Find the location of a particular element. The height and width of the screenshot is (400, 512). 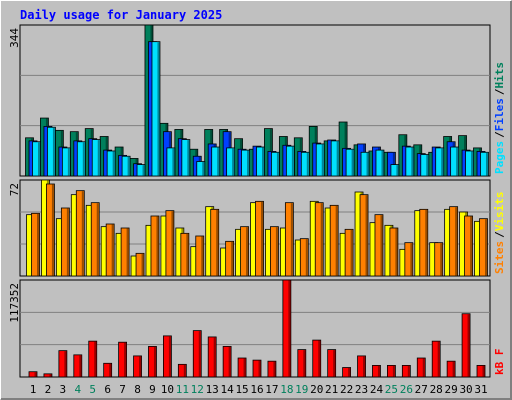

x-tick-label: 16 is located at coordinates (256, 389).